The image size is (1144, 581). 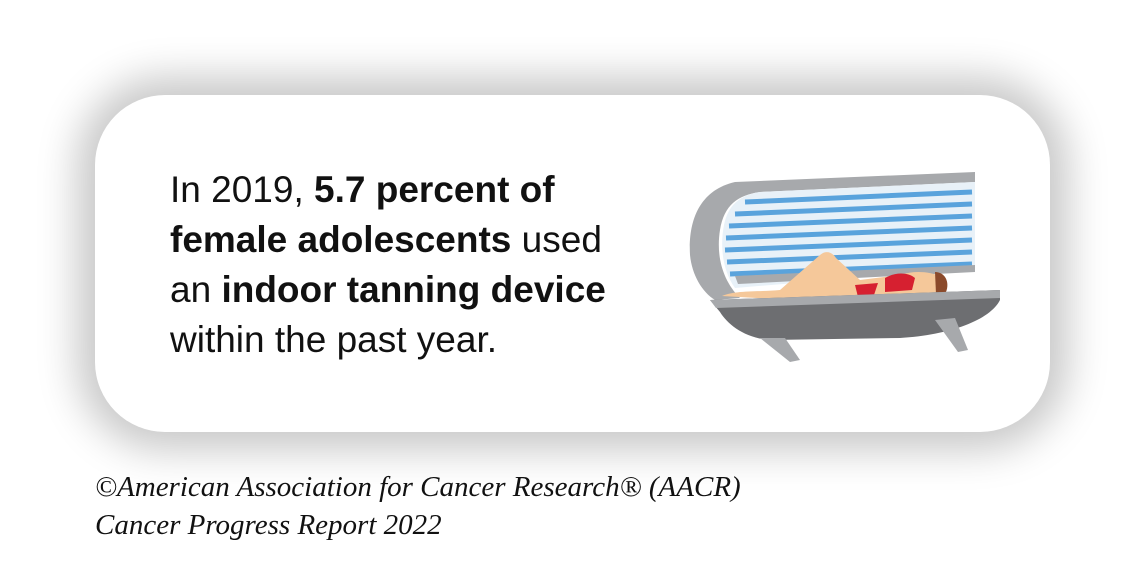 I want to click on statement-line: female adolescents used, so click(x=388, y=240).